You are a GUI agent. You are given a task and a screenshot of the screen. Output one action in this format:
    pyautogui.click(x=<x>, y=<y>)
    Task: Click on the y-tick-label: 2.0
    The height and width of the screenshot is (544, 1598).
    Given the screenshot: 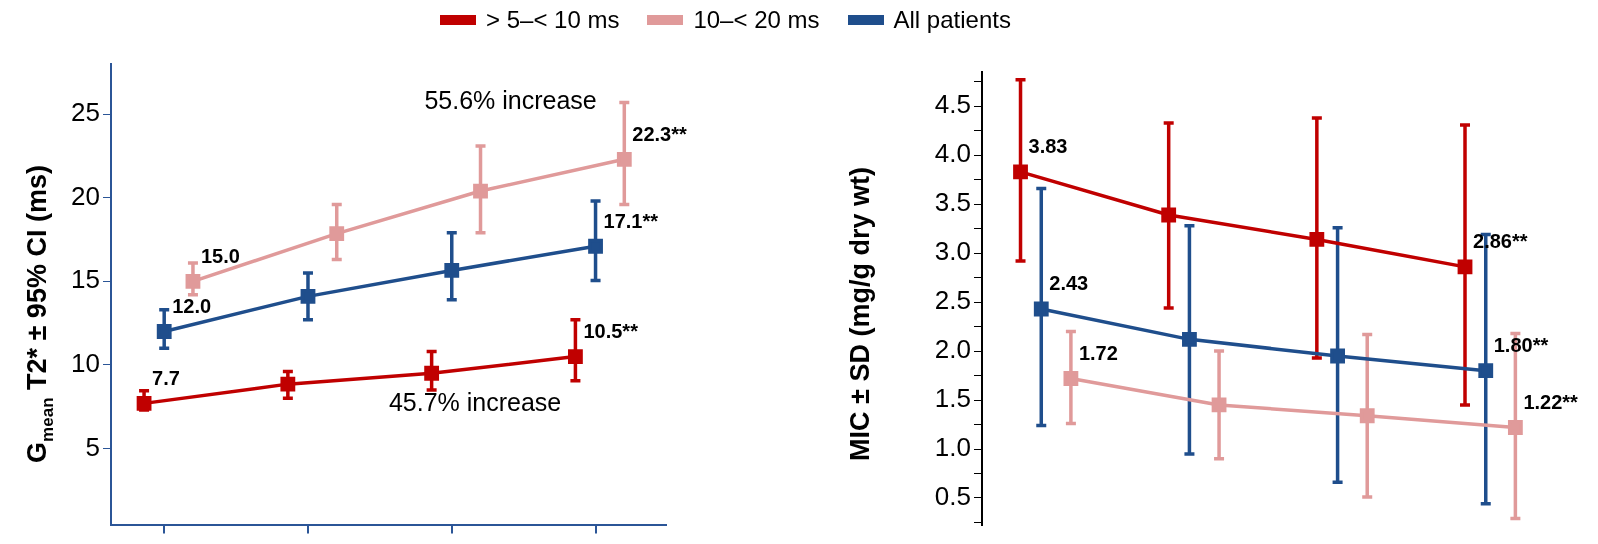 What is the action you would take?
    pyautogui.click(x=952, y=349)
    